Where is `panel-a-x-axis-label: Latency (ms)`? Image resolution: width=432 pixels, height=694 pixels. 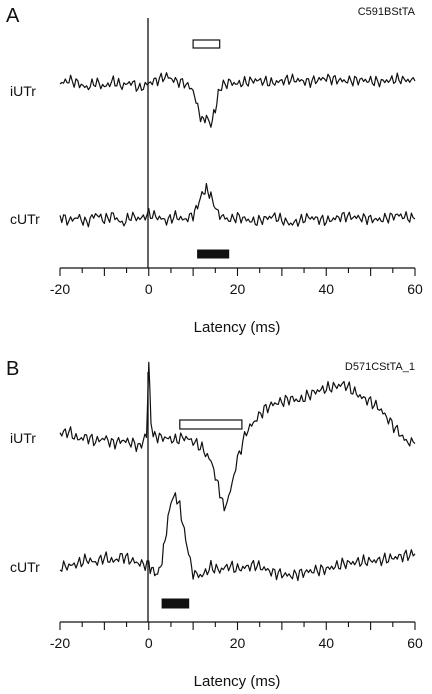 panel-a-x-axis-label: Latency (ms) is located at coordinates (237, 327).